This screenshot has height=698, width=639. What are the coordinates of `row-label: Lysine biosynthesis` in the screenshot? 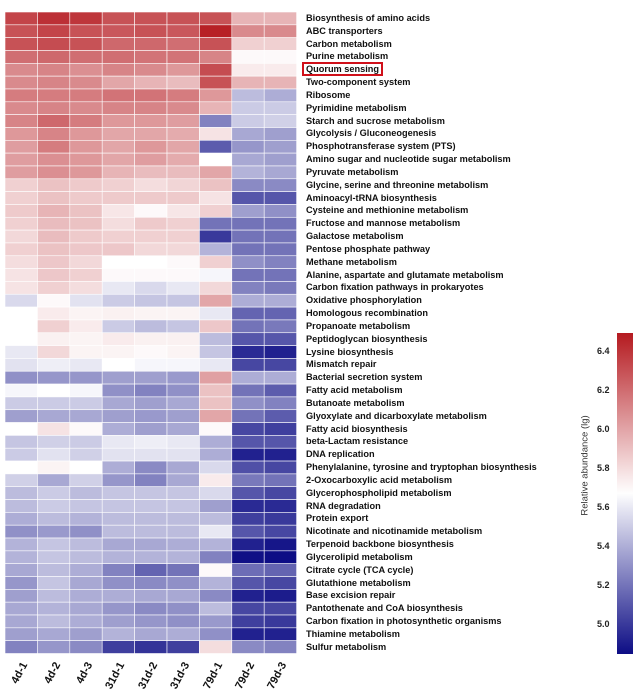 It's located at (350, 351).